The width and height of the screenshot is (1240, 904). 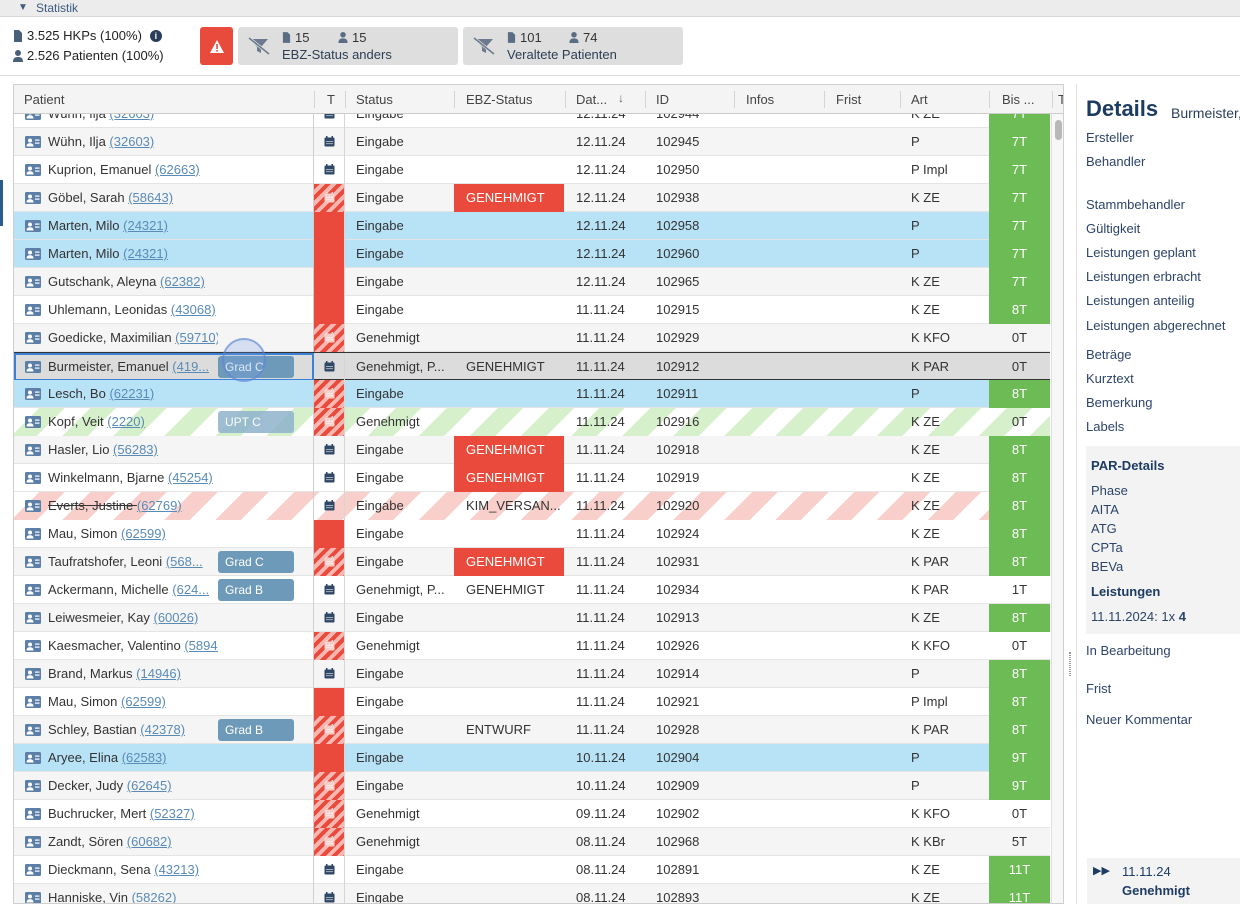 I want to click on patient-cell: Hasler, Lio (56283), so click(x=164, y=450).